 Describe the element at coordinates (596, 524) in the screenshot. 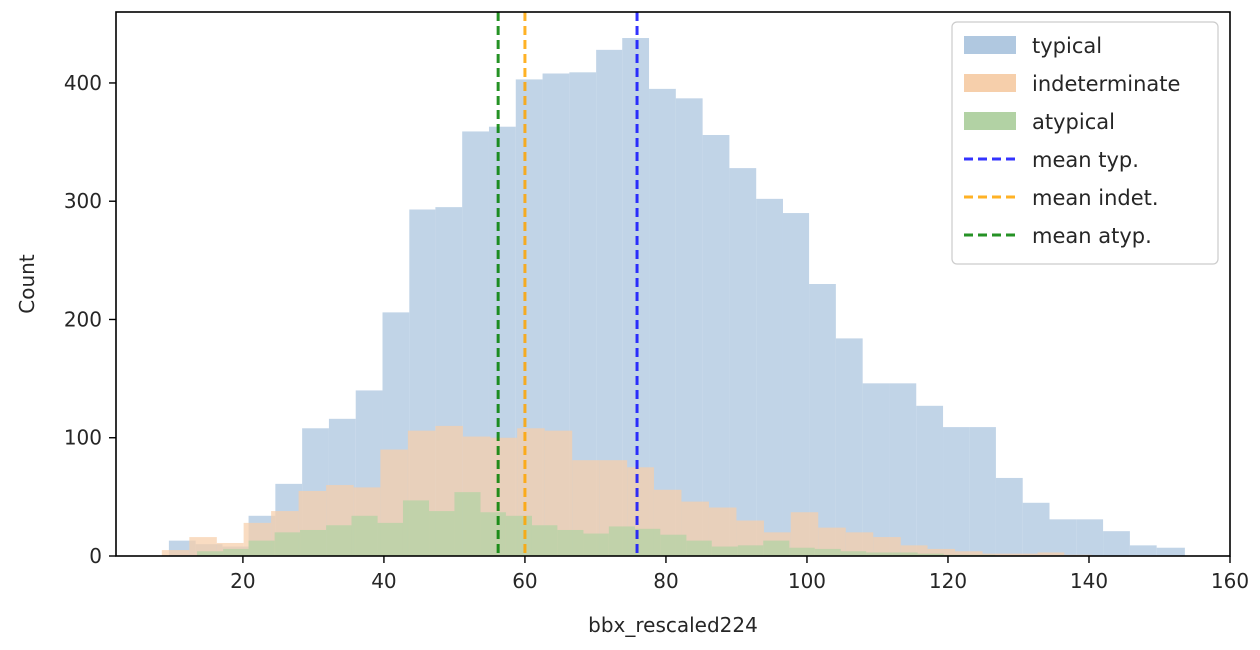

I see `series-atypical` at that location.